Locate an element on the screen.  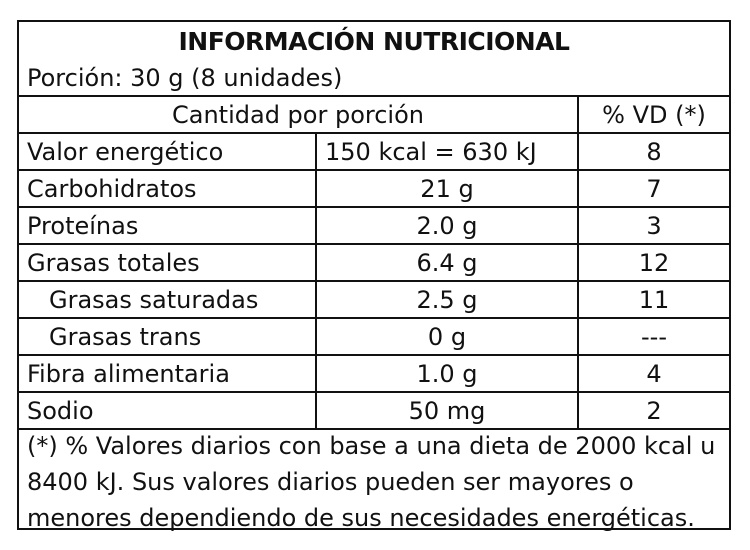
table-row: Proteínas 2.0 g 3 is located at coordinates (374, 226).